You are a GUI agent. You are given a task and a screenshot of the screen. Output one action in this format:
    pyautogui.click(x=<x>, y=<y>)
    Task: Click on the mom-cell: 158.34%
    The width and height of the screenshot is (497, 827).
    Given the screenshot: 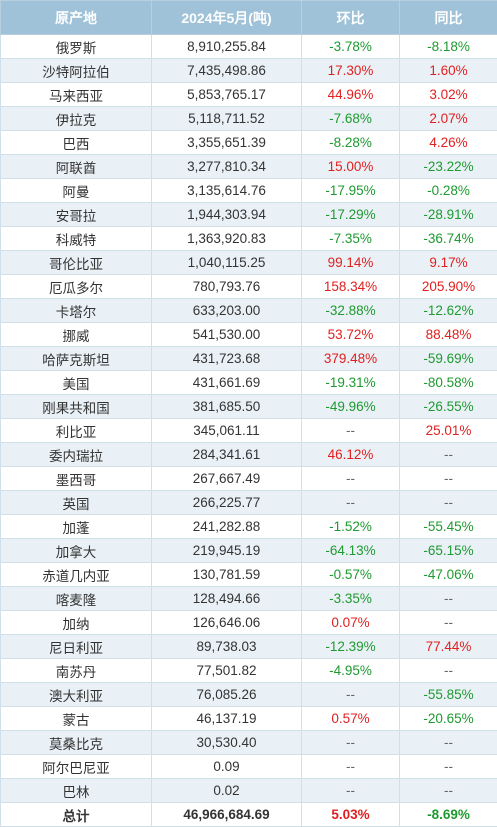 What is the action you would take?
    pyautogui.click(x=351, y=287)
    